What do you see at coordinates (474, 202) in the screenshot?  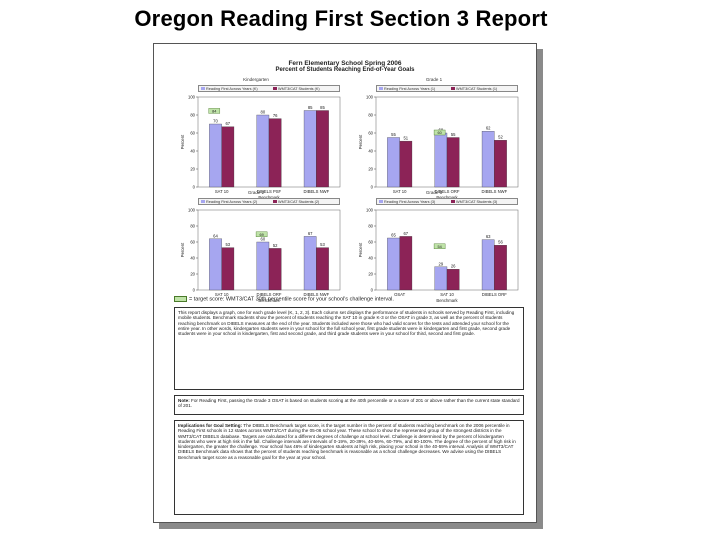 I see `legend-item-current: WMT3/CAT Students (3)` at bounding box center [474, 202].